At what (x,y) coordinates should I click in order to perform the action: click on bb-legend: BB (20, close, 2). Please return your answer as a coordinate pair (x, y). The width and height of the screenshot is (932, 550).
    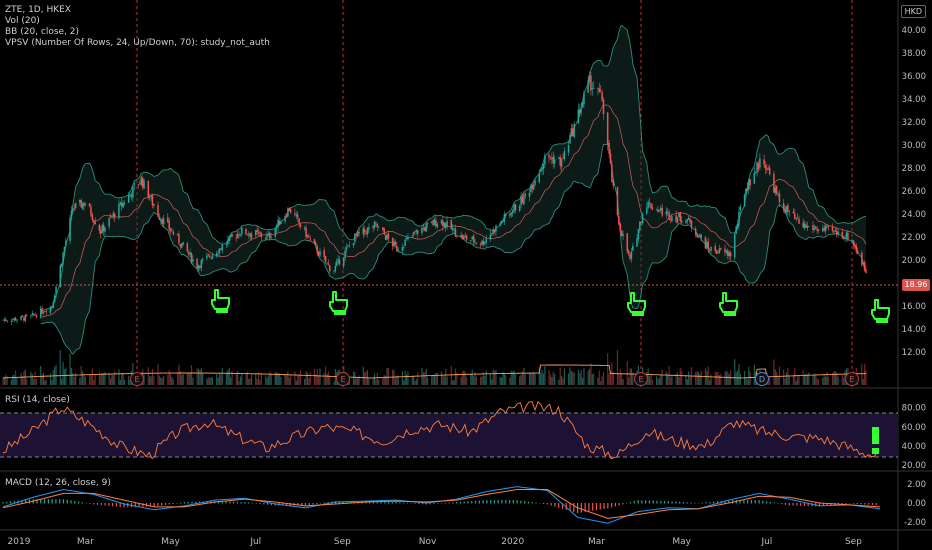
    Looking at the image, I should click on (42, 32).